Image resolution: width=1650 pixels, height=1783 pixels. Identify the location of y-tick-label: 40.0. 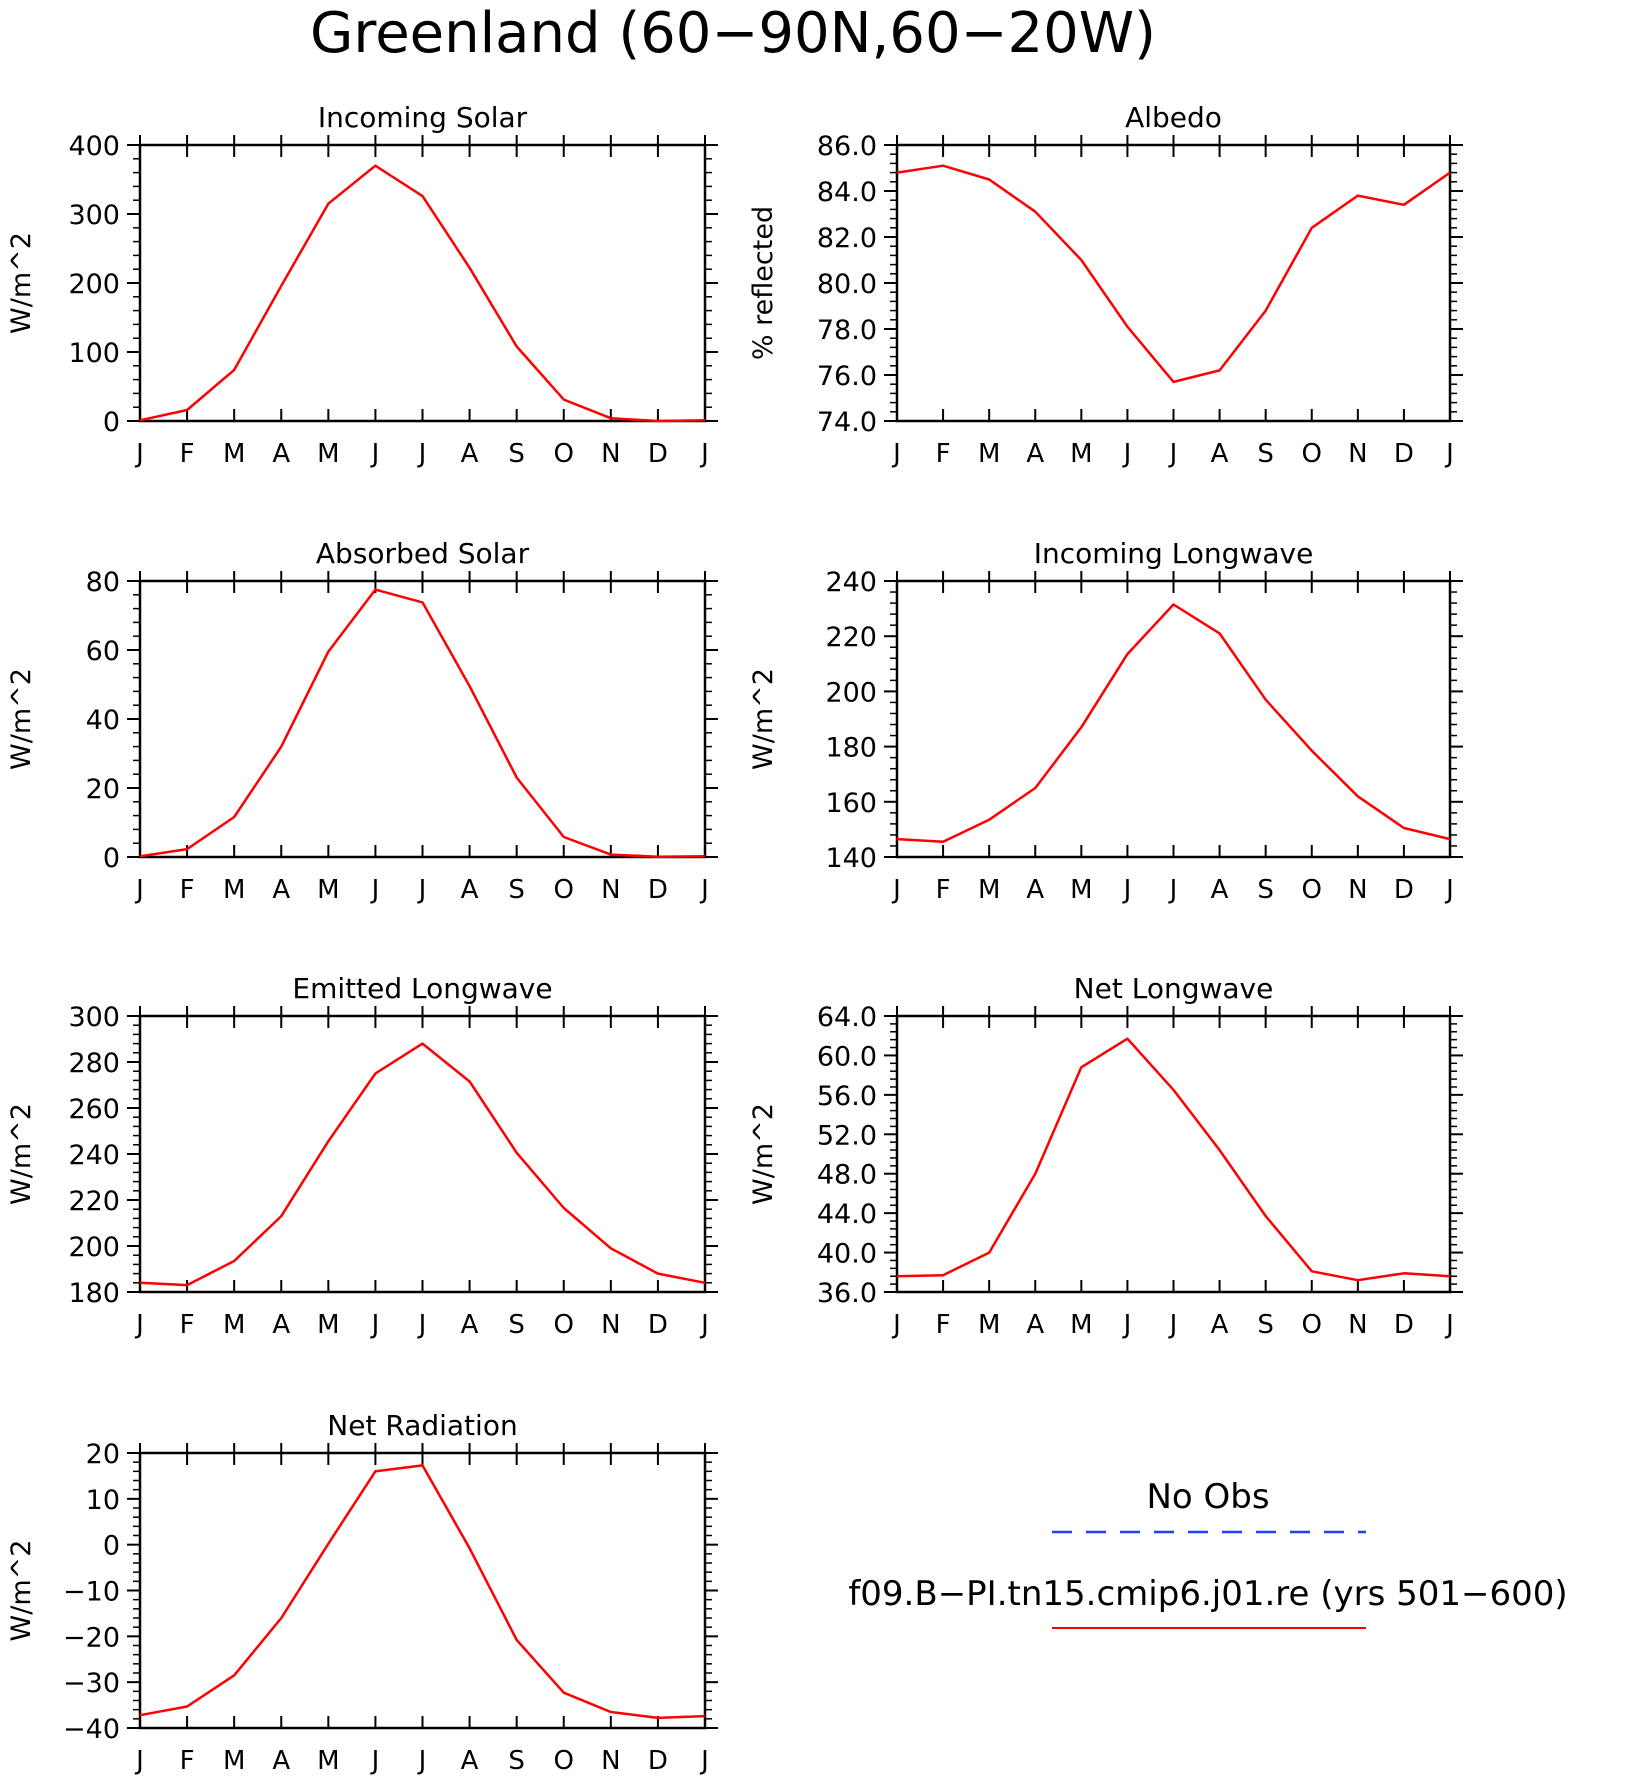
(847, 1254).